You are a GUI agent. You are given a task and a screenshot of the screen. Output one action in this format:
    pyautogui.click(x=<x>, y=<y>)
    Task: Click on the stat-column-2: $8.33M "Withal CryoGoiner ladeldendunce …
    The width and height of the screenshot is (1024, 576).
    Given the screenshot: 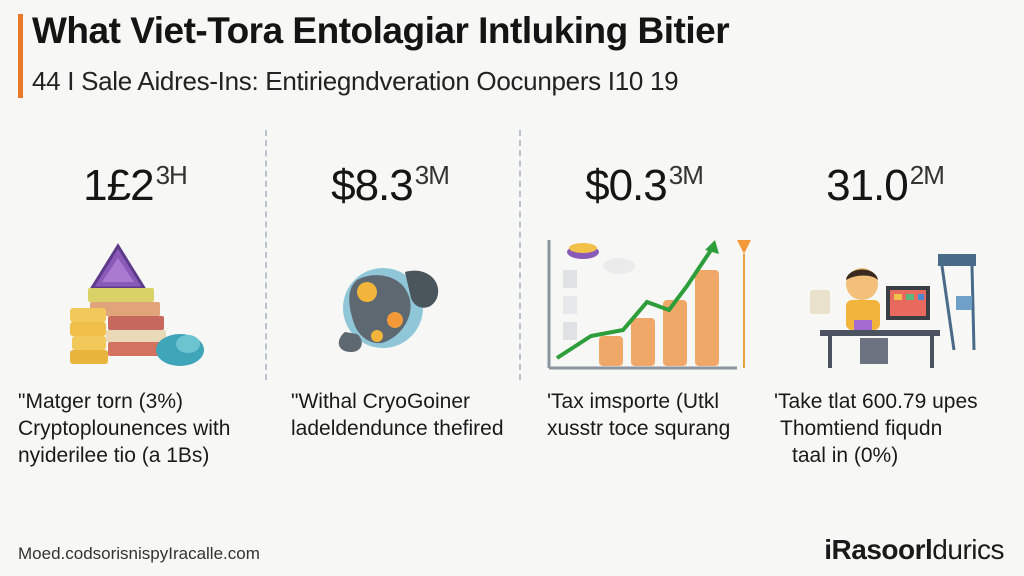 What is the action you would take?
    pyautogui.click(x=390, y=315)
    